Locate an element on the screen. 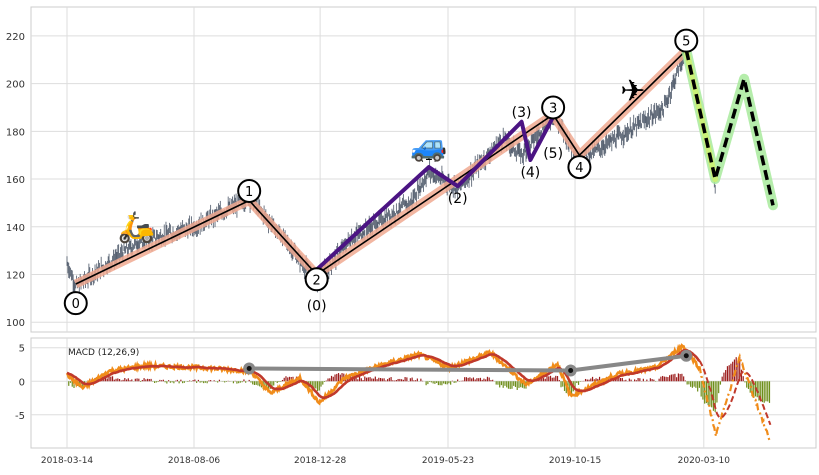 The height and width of the screenshot is (475, 819). wave-label-1: 1 is located at coordinates (249, 190).